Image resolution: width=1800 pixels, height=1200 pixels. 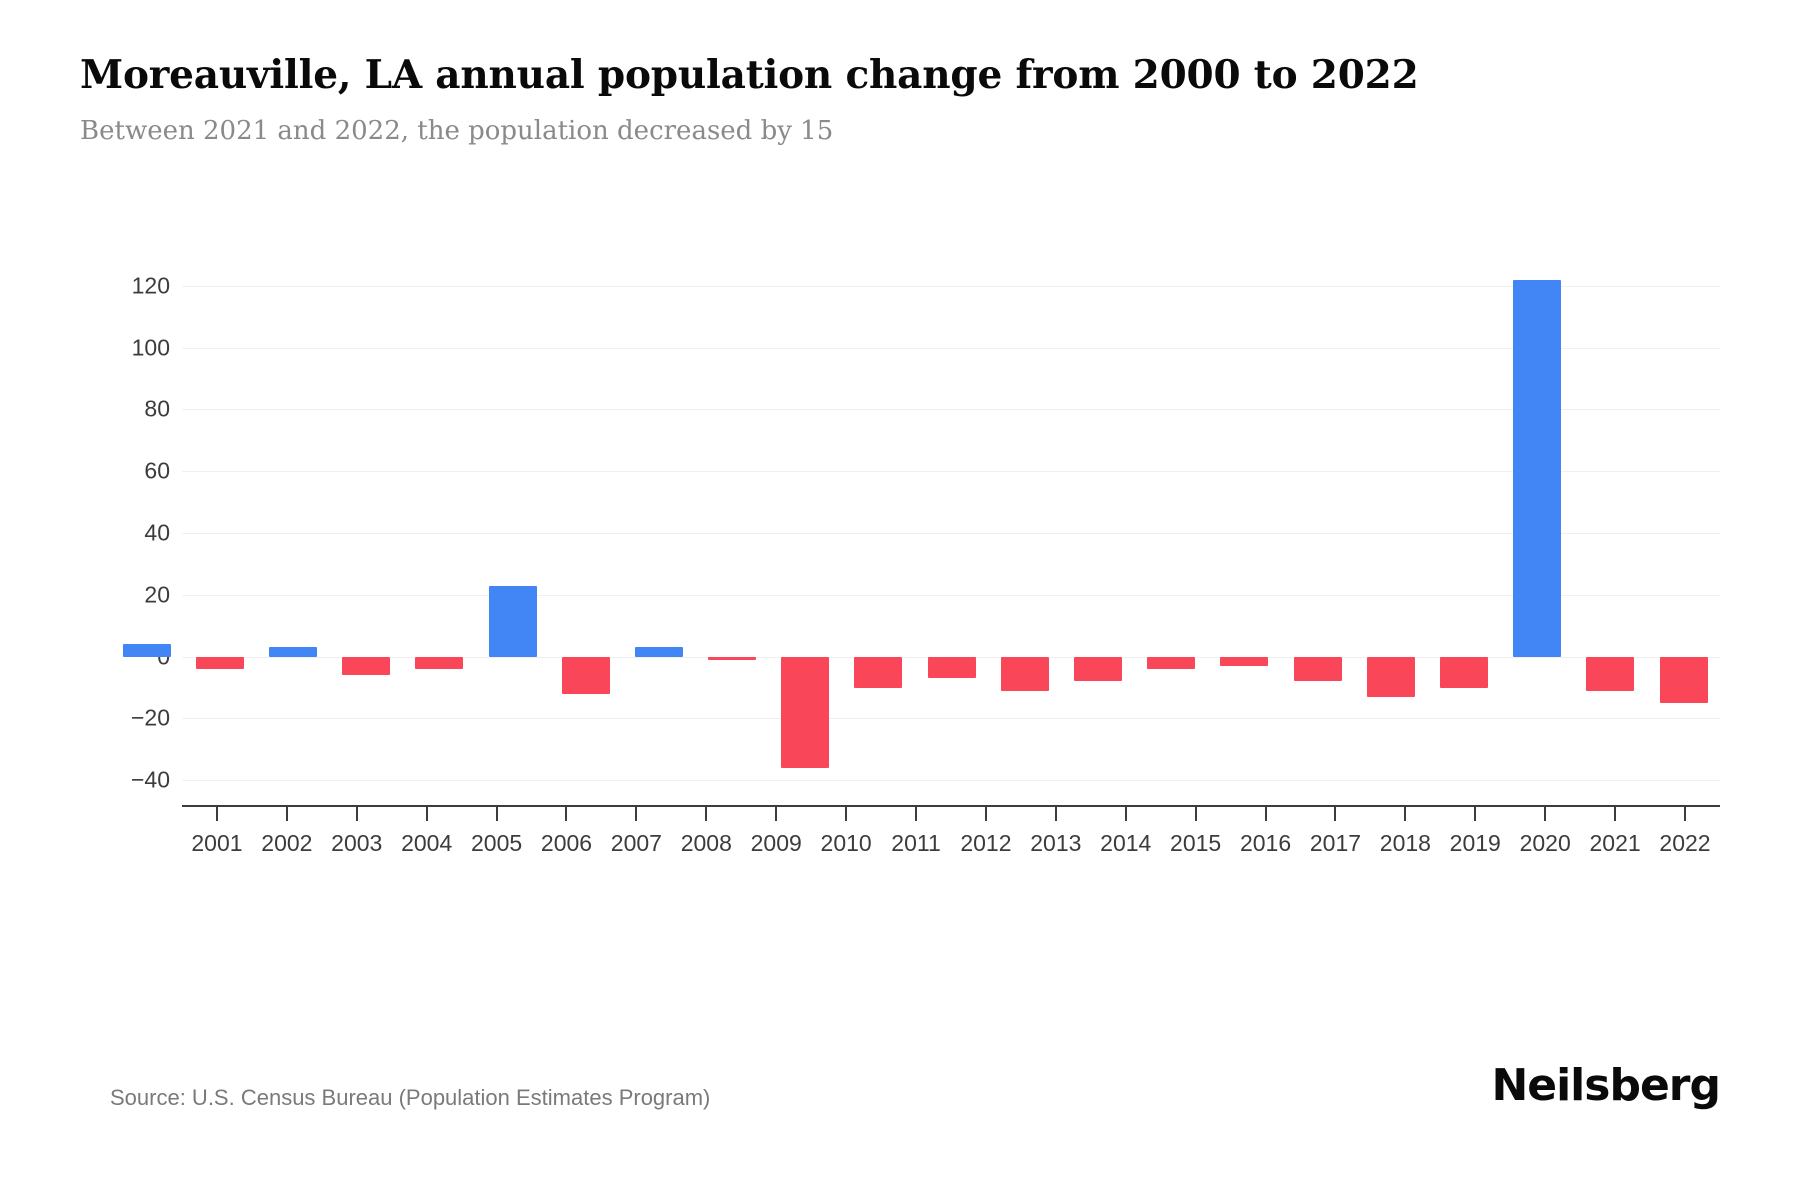 I want to click on bar-2016, so click(x=1244, y=661).